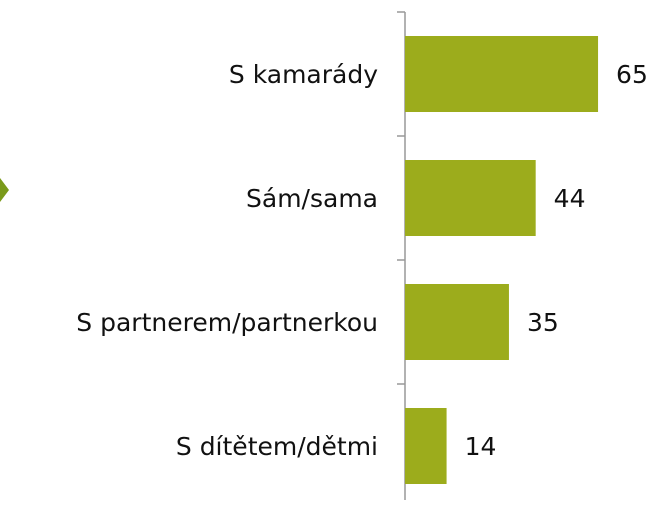  I want to click on value-label: 44, so click(570, 198).